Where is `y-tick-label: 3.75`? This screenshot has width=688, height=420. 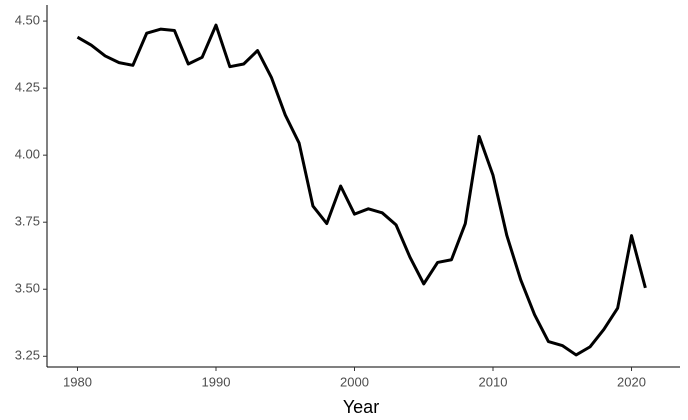 y-tick-label: 3.75 is located at coordinates (27, 221).